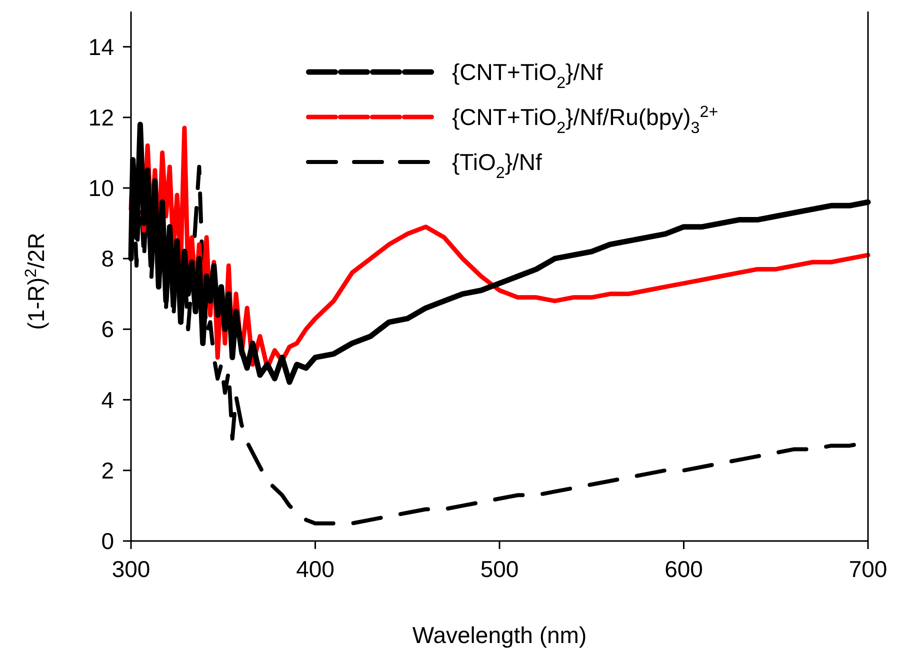 The height and width of the screenshot is (657, 899). I want to click on y-tick-label: 4, so click(107, 399).